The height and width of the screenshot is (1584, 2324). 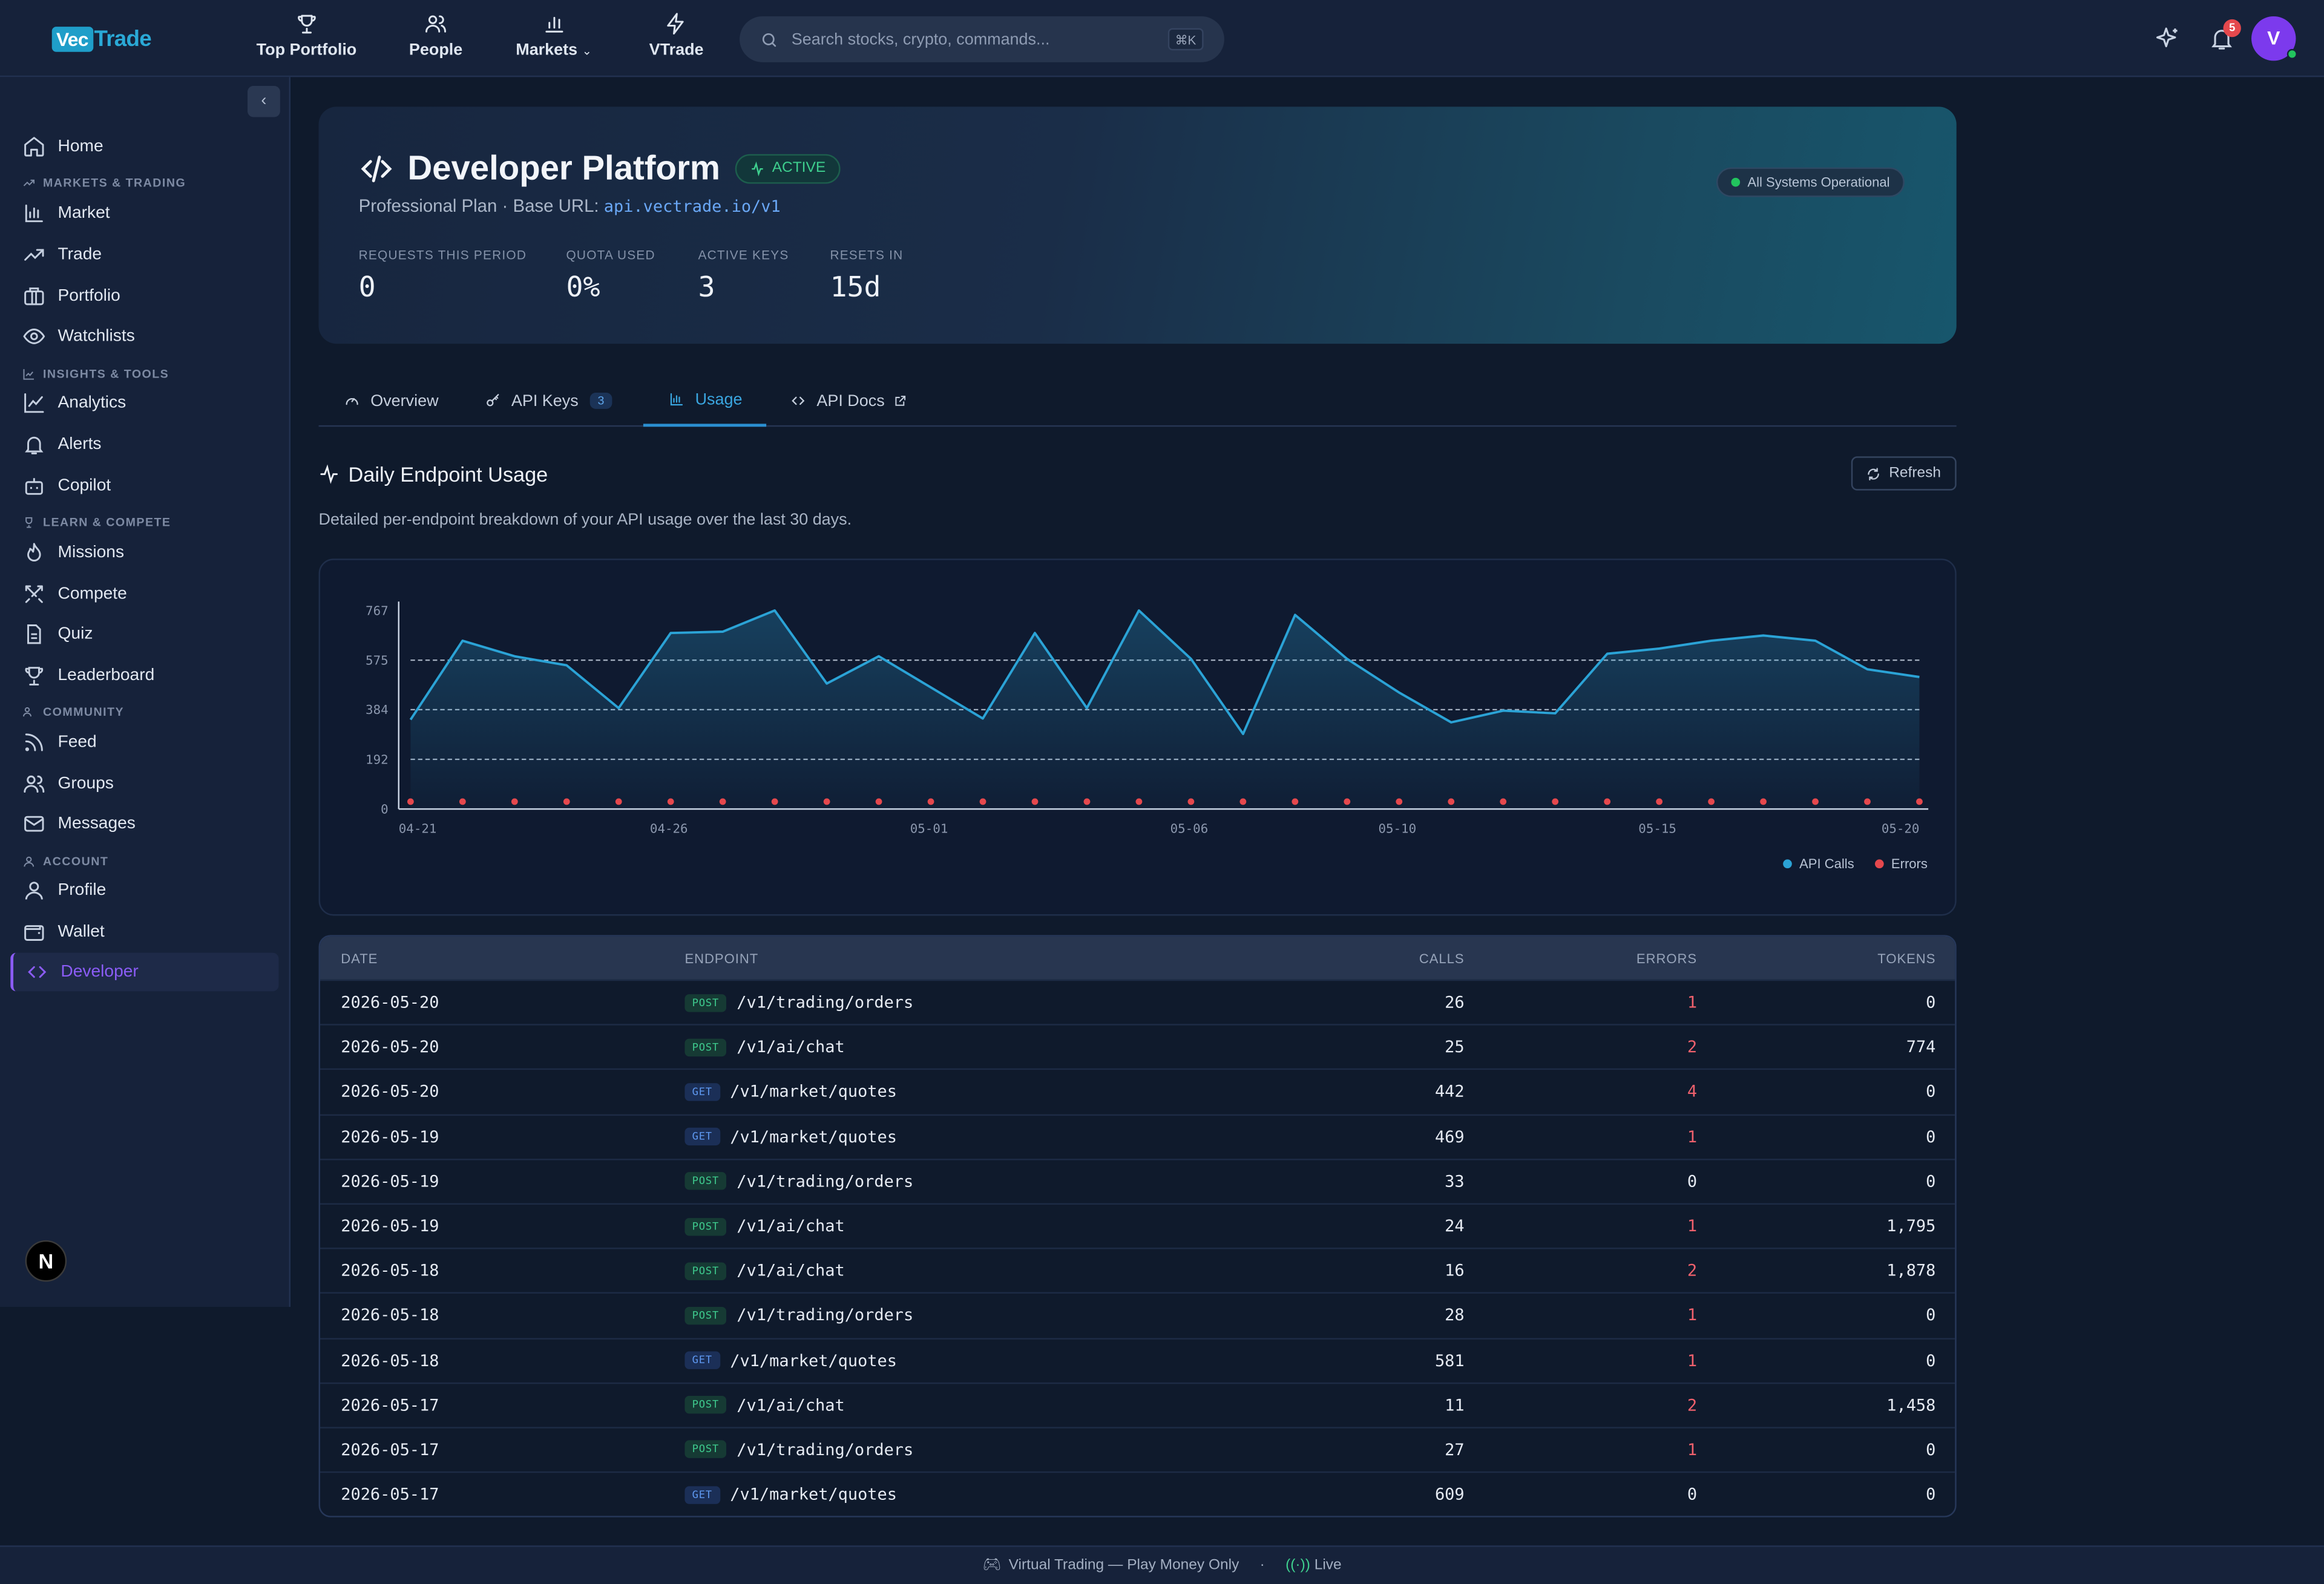 What do you see at coordinates (144, 784) in the screenshot?
I see `sidebar-item-groups: Groups` at bounding box center [144, 784].